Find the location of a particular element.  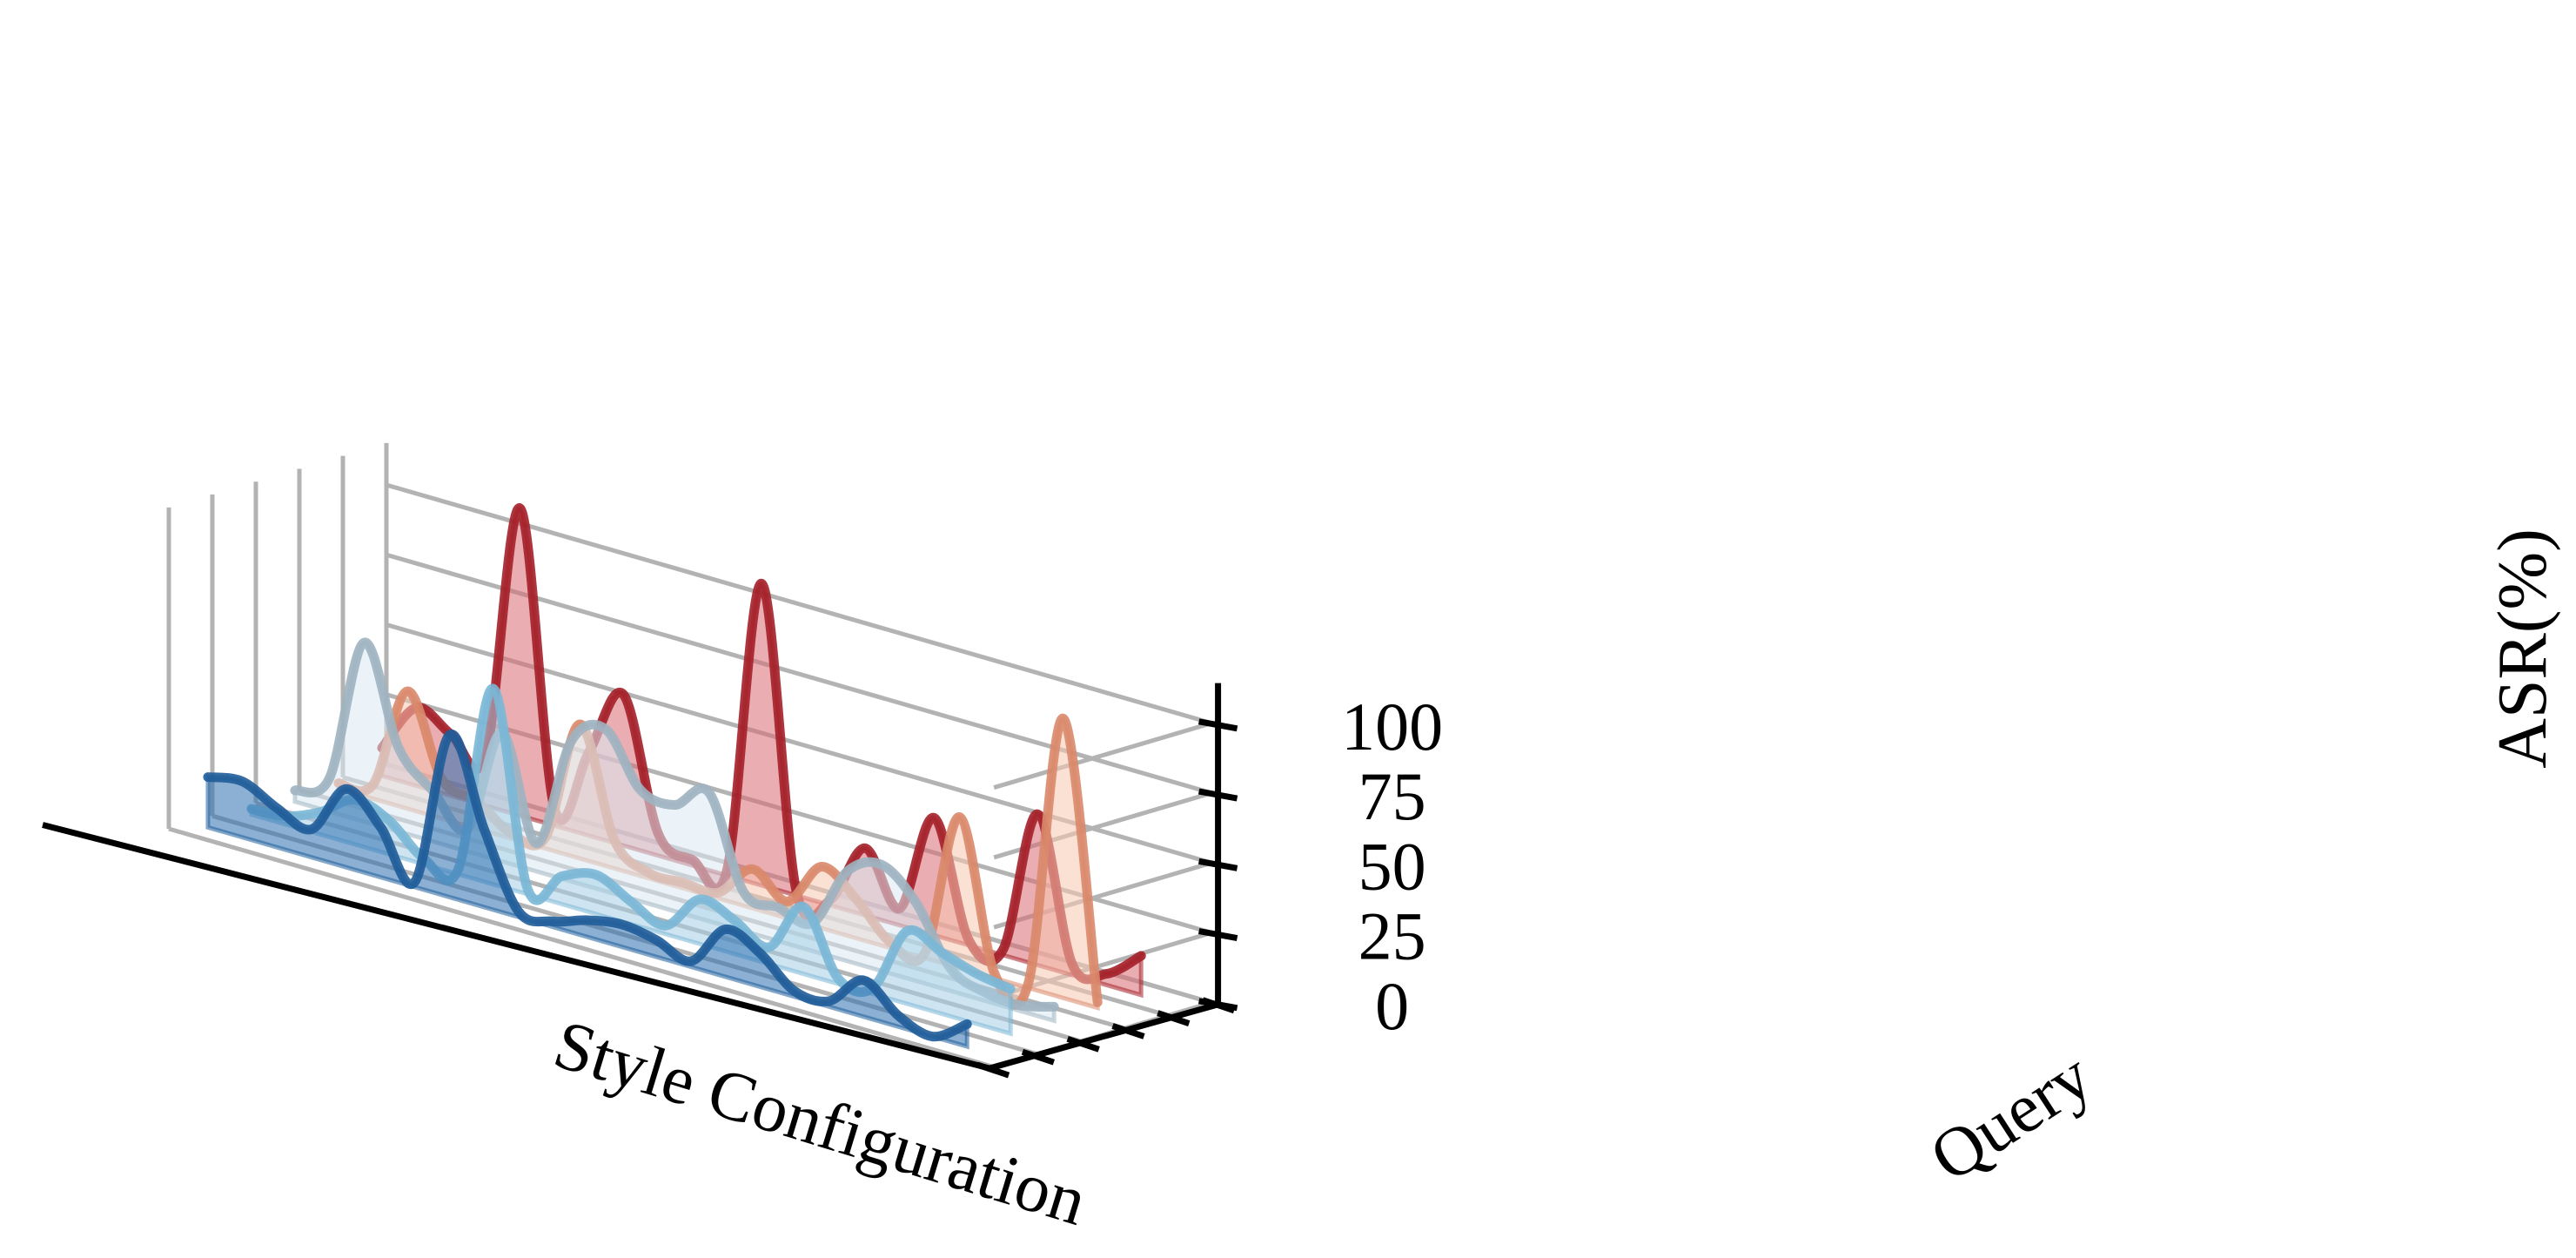

y-axis-line is located at coordinates (1104, 1036).